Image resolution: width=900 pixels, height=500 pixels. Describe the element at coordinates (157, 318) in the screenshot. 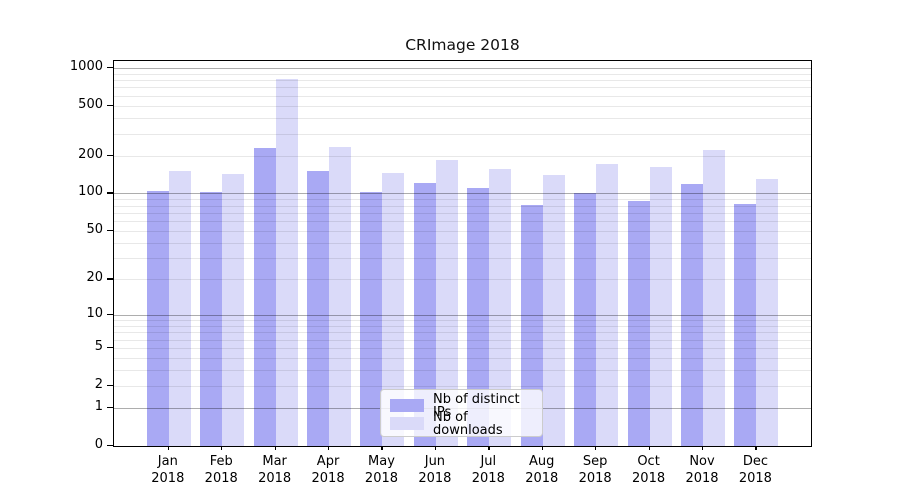

I see `bar-jan-2018-ips` at that location.